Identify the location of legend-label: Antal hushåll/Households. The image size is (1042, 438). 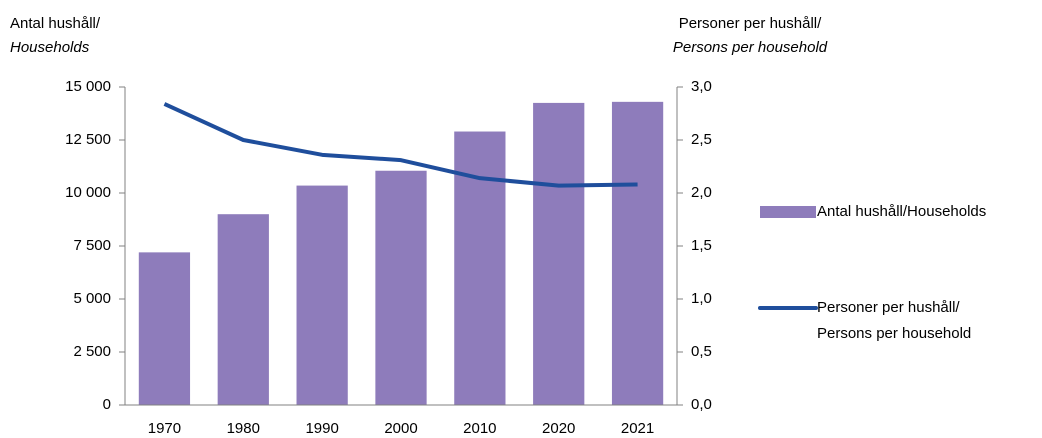
(901, 211).